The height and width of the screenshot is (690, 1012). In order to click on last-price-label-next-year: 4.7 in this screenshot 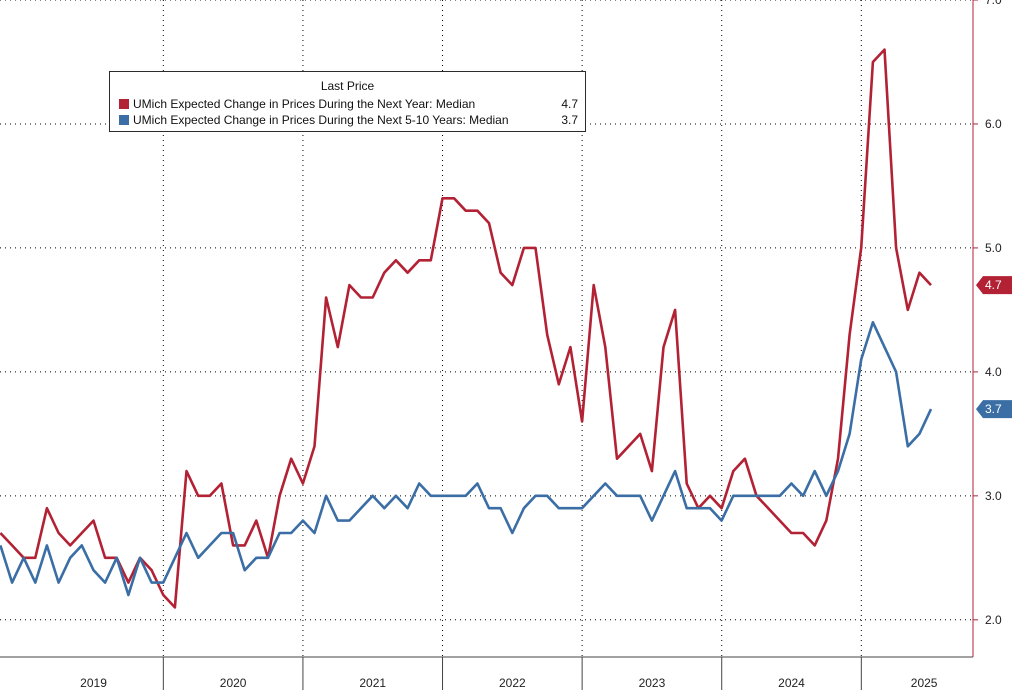, I will do `click(993, 285)`.